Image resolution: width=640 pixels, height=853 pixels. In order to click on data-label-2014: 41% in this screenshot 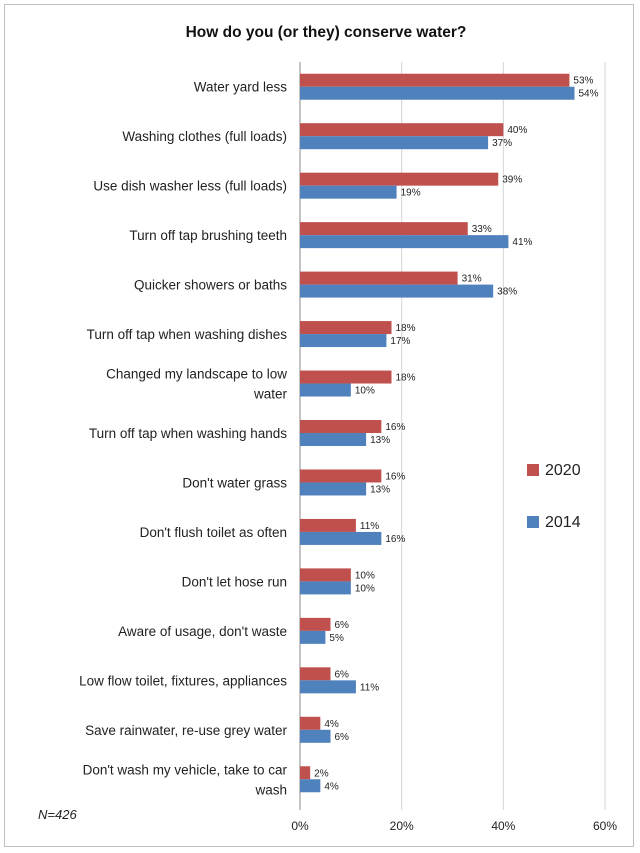, I will do `click(522, 242)`.